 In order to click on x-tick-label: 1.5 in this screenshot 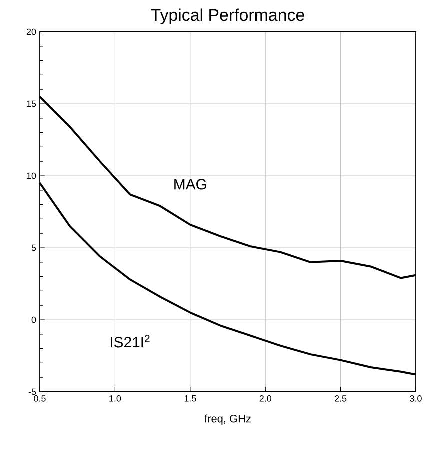, I will do `click(190, 399)`.